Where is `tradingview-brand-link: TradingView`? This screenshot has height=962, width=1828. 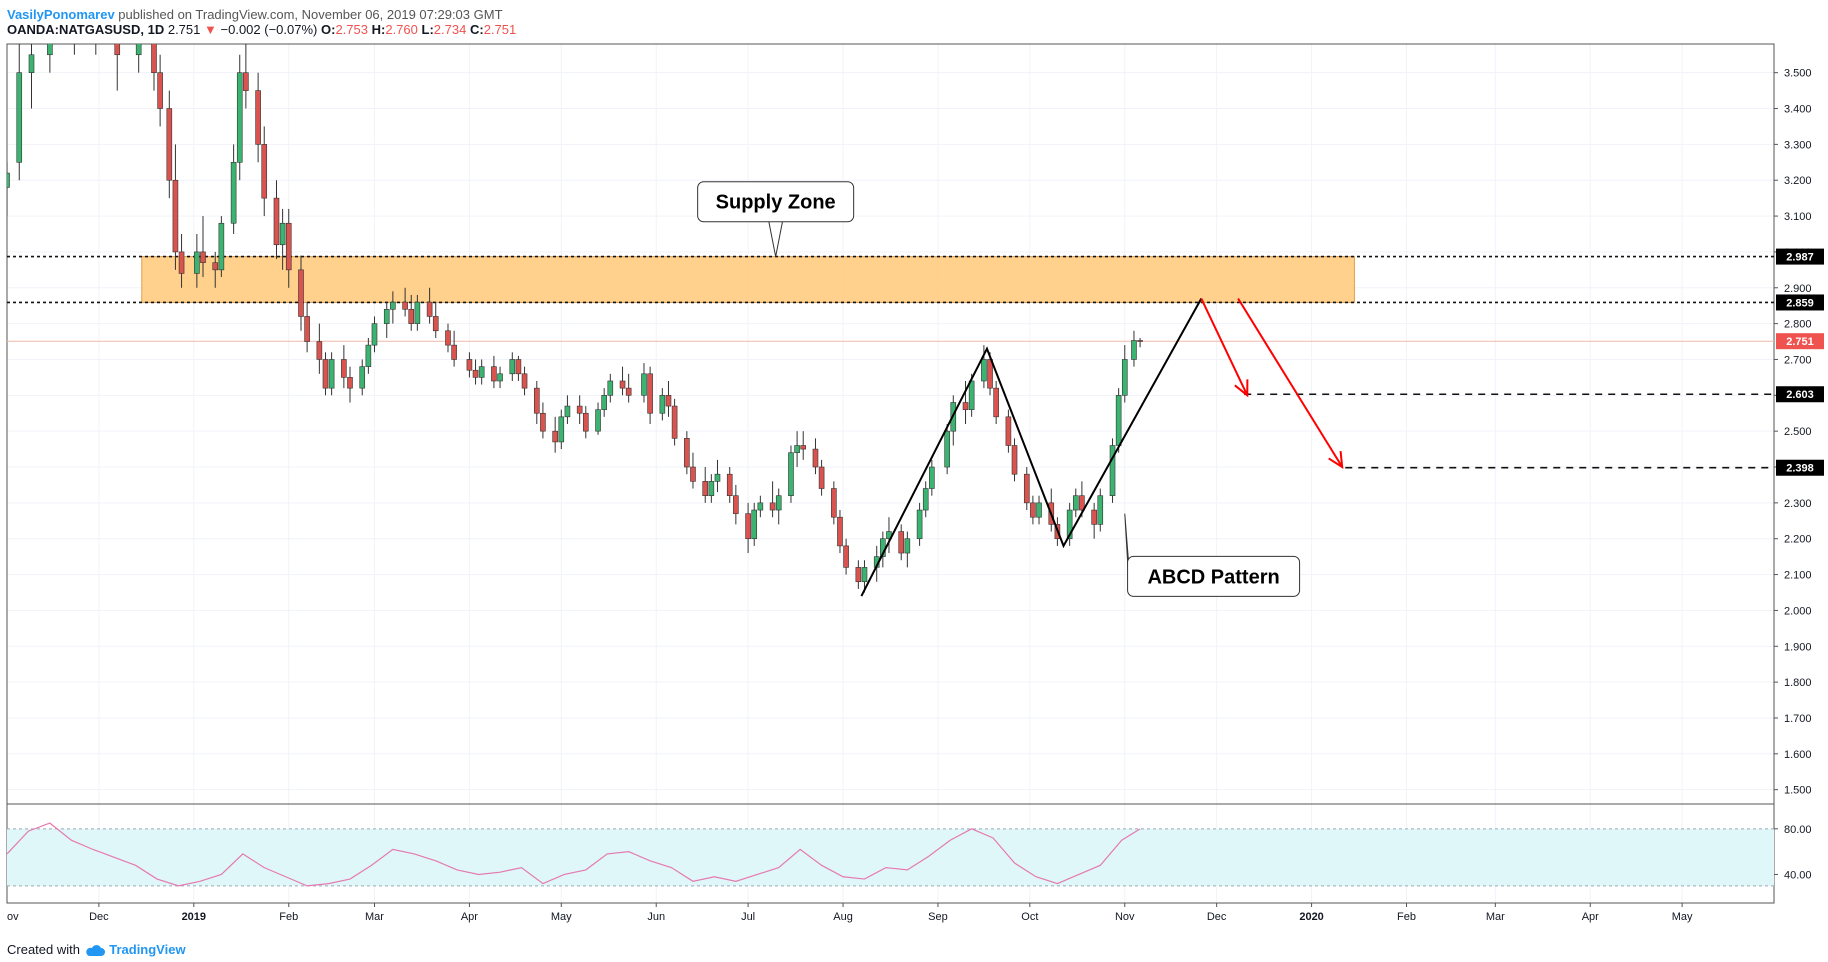 tradingview-brand-link: TradingView is located at coordinates (147, 949).